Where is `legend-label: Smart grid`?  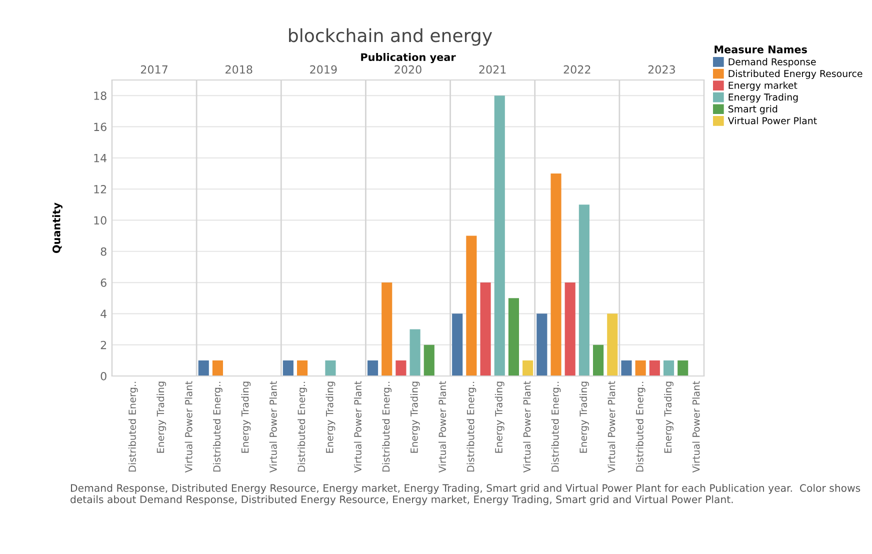
legend-label: Smart grid is located at coordinates (753, 109).